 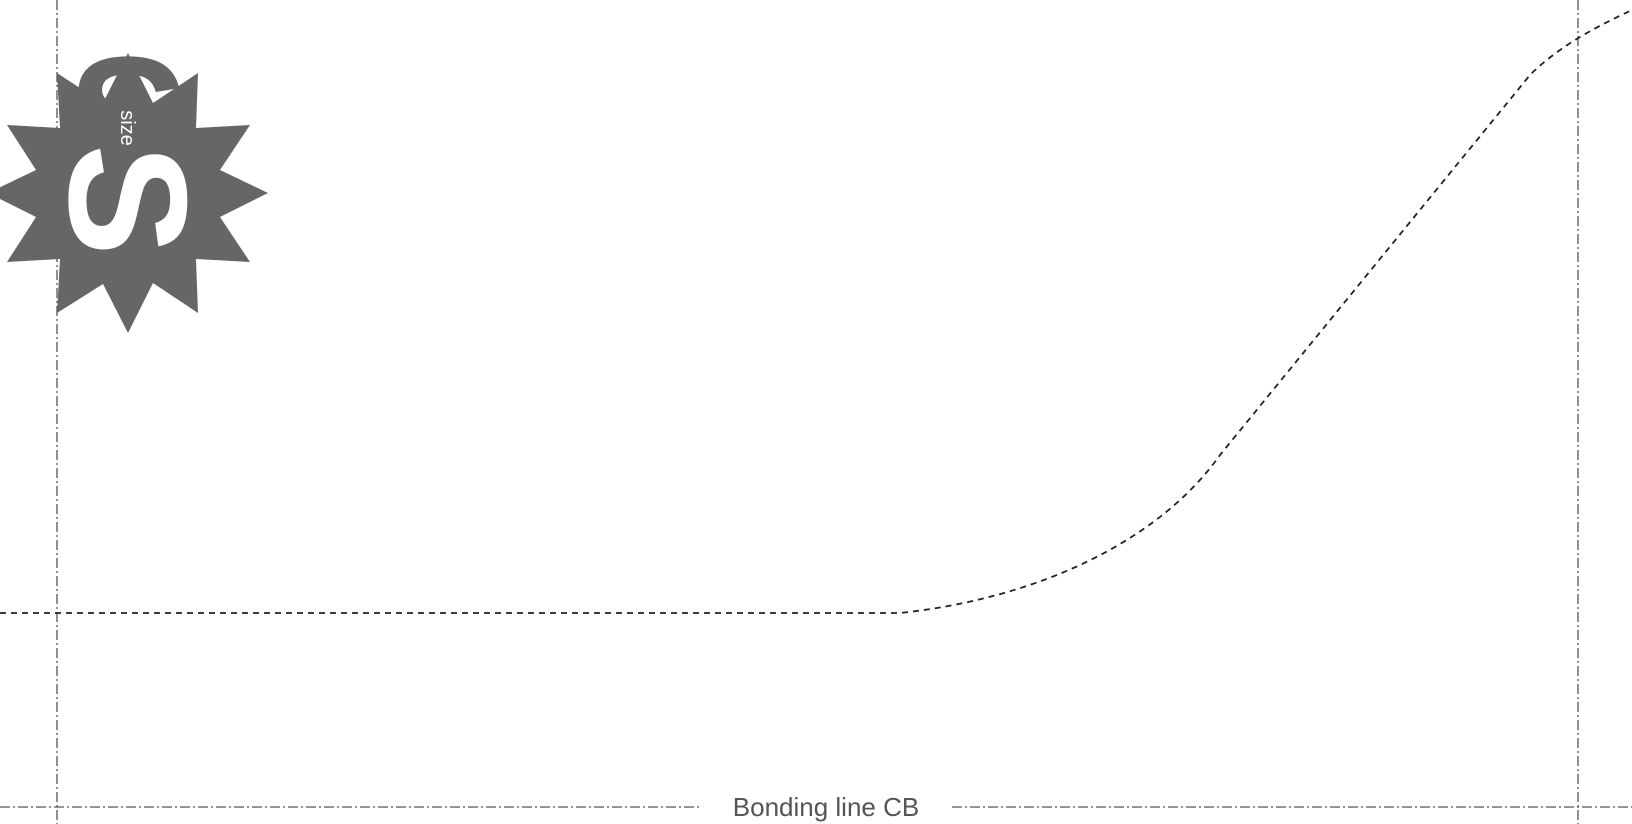 I want to click on bonding-line-label: Bonding line CB, so click(x=826, y=807).